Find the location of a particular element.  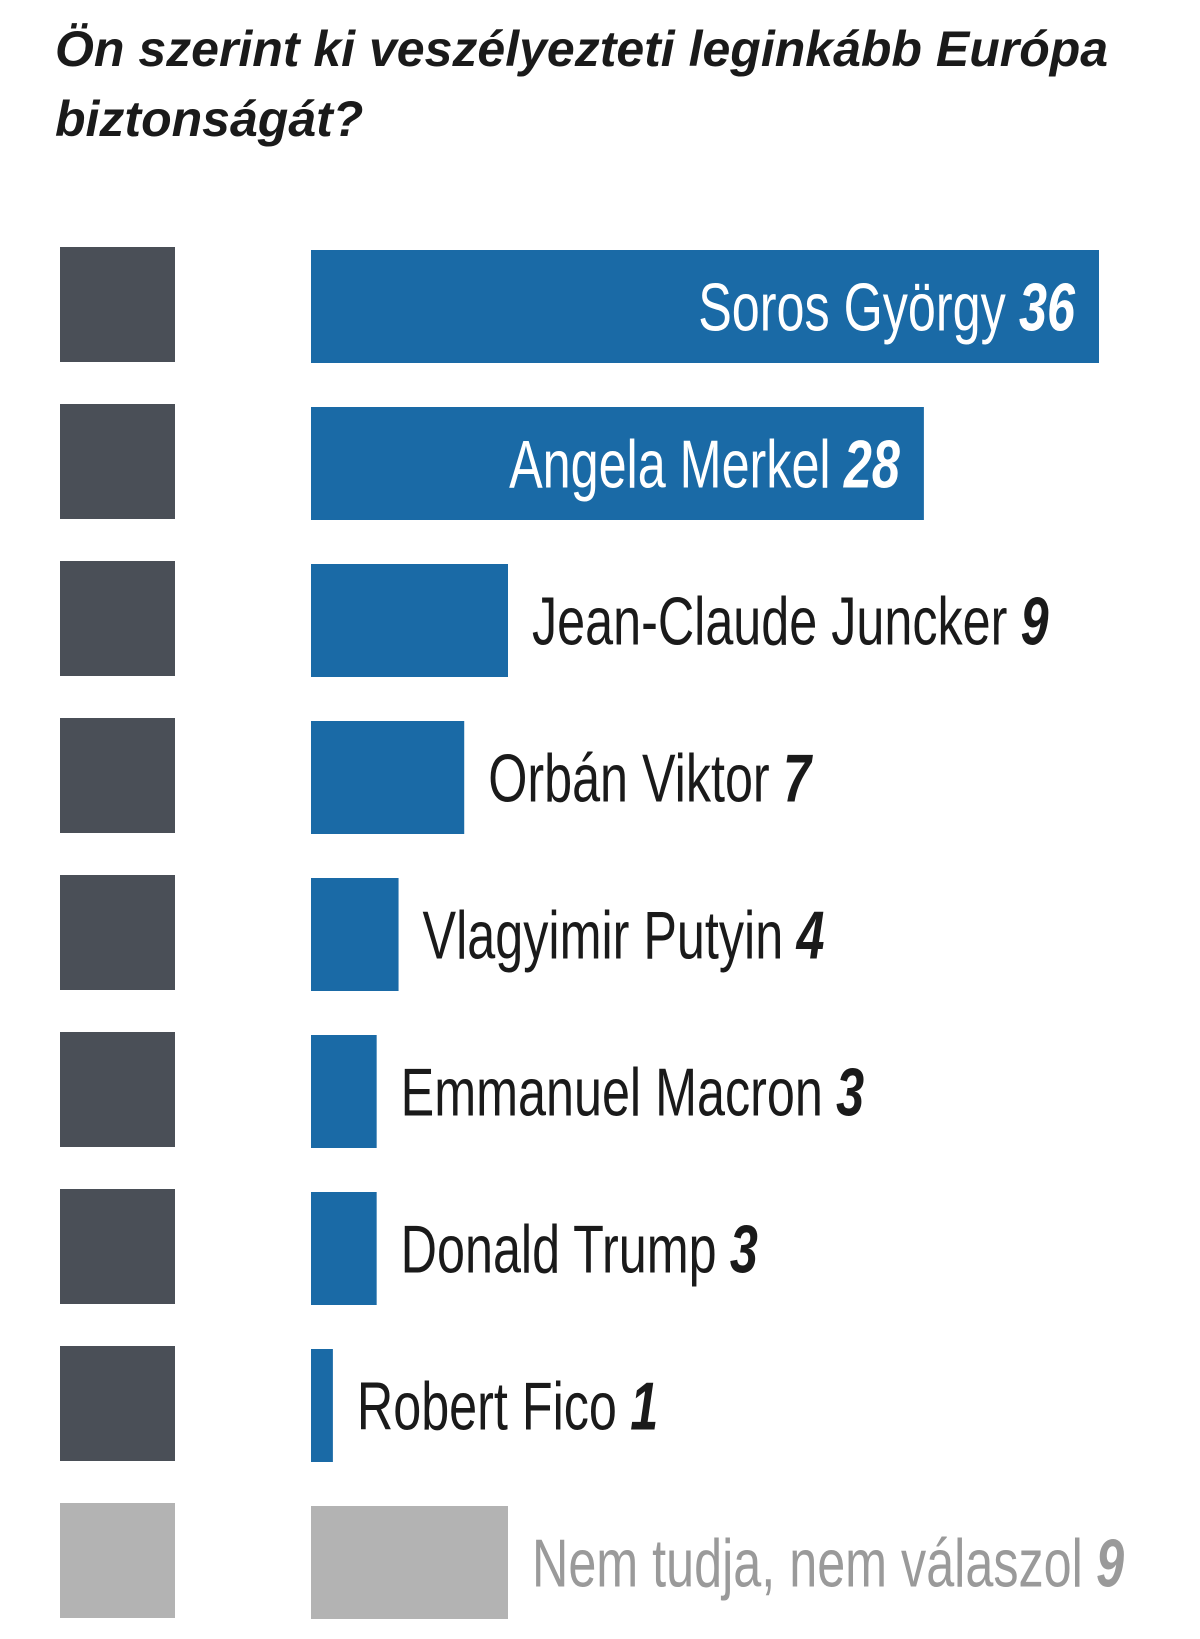

bar-label: Nem tudja, nem válaszol 9 is located at coordinates (828, 1563).